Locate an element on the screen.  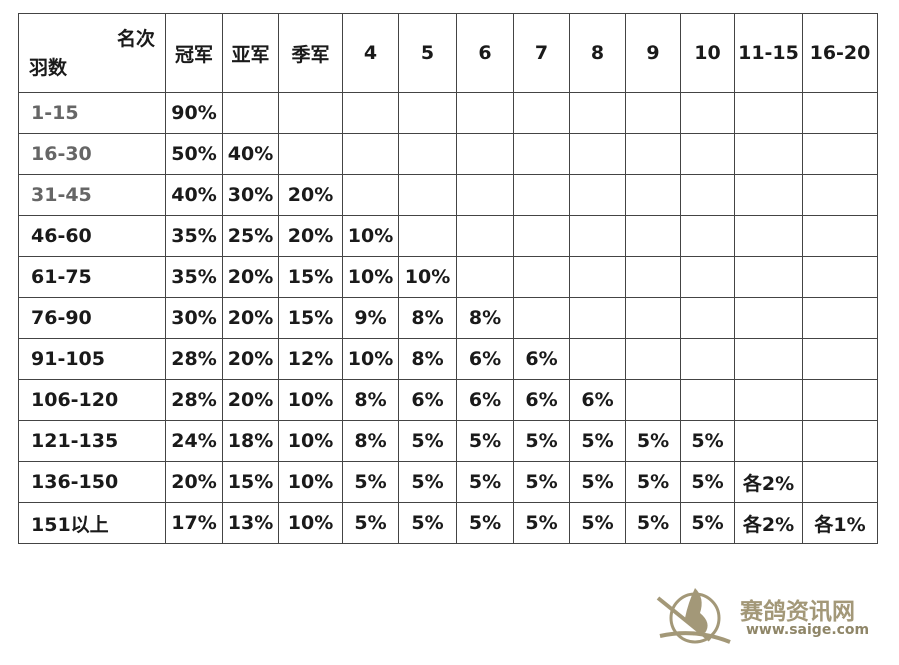
column-header: 9 is located at coordinates (653, 53).